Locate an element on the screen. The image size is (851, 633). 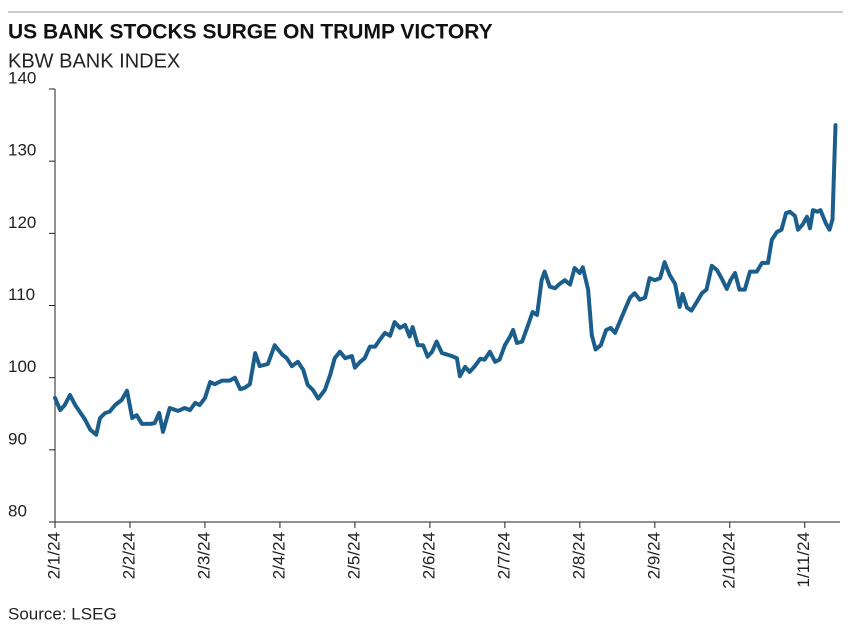
x-tick-label: 2/5/24 is located at coordinates (353, 555).